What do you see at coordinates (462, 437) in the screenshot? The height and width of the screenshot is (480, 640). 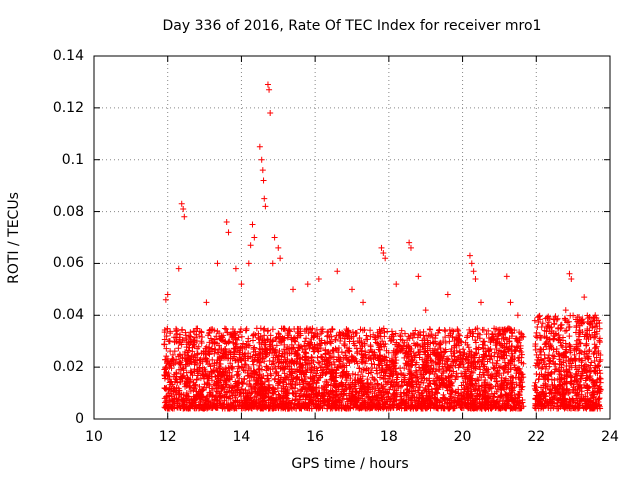 I see `x-tick-label: 20` at bounding box center [462, 437].